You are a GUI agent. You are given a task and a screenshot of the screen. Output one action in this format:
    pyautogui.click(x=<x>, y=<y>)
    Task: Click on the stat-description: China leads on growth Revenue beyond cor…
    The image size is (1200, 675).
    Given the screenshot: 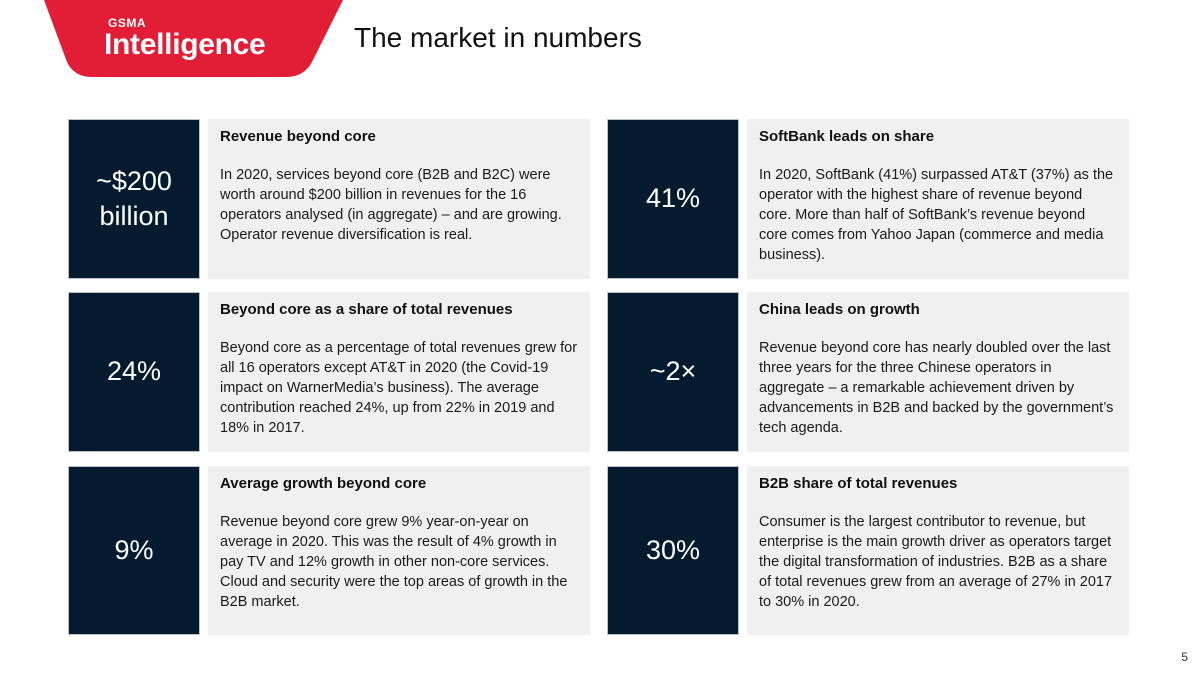 What is the action you would take?
    pyautogui.click(x=938, y=372)
    